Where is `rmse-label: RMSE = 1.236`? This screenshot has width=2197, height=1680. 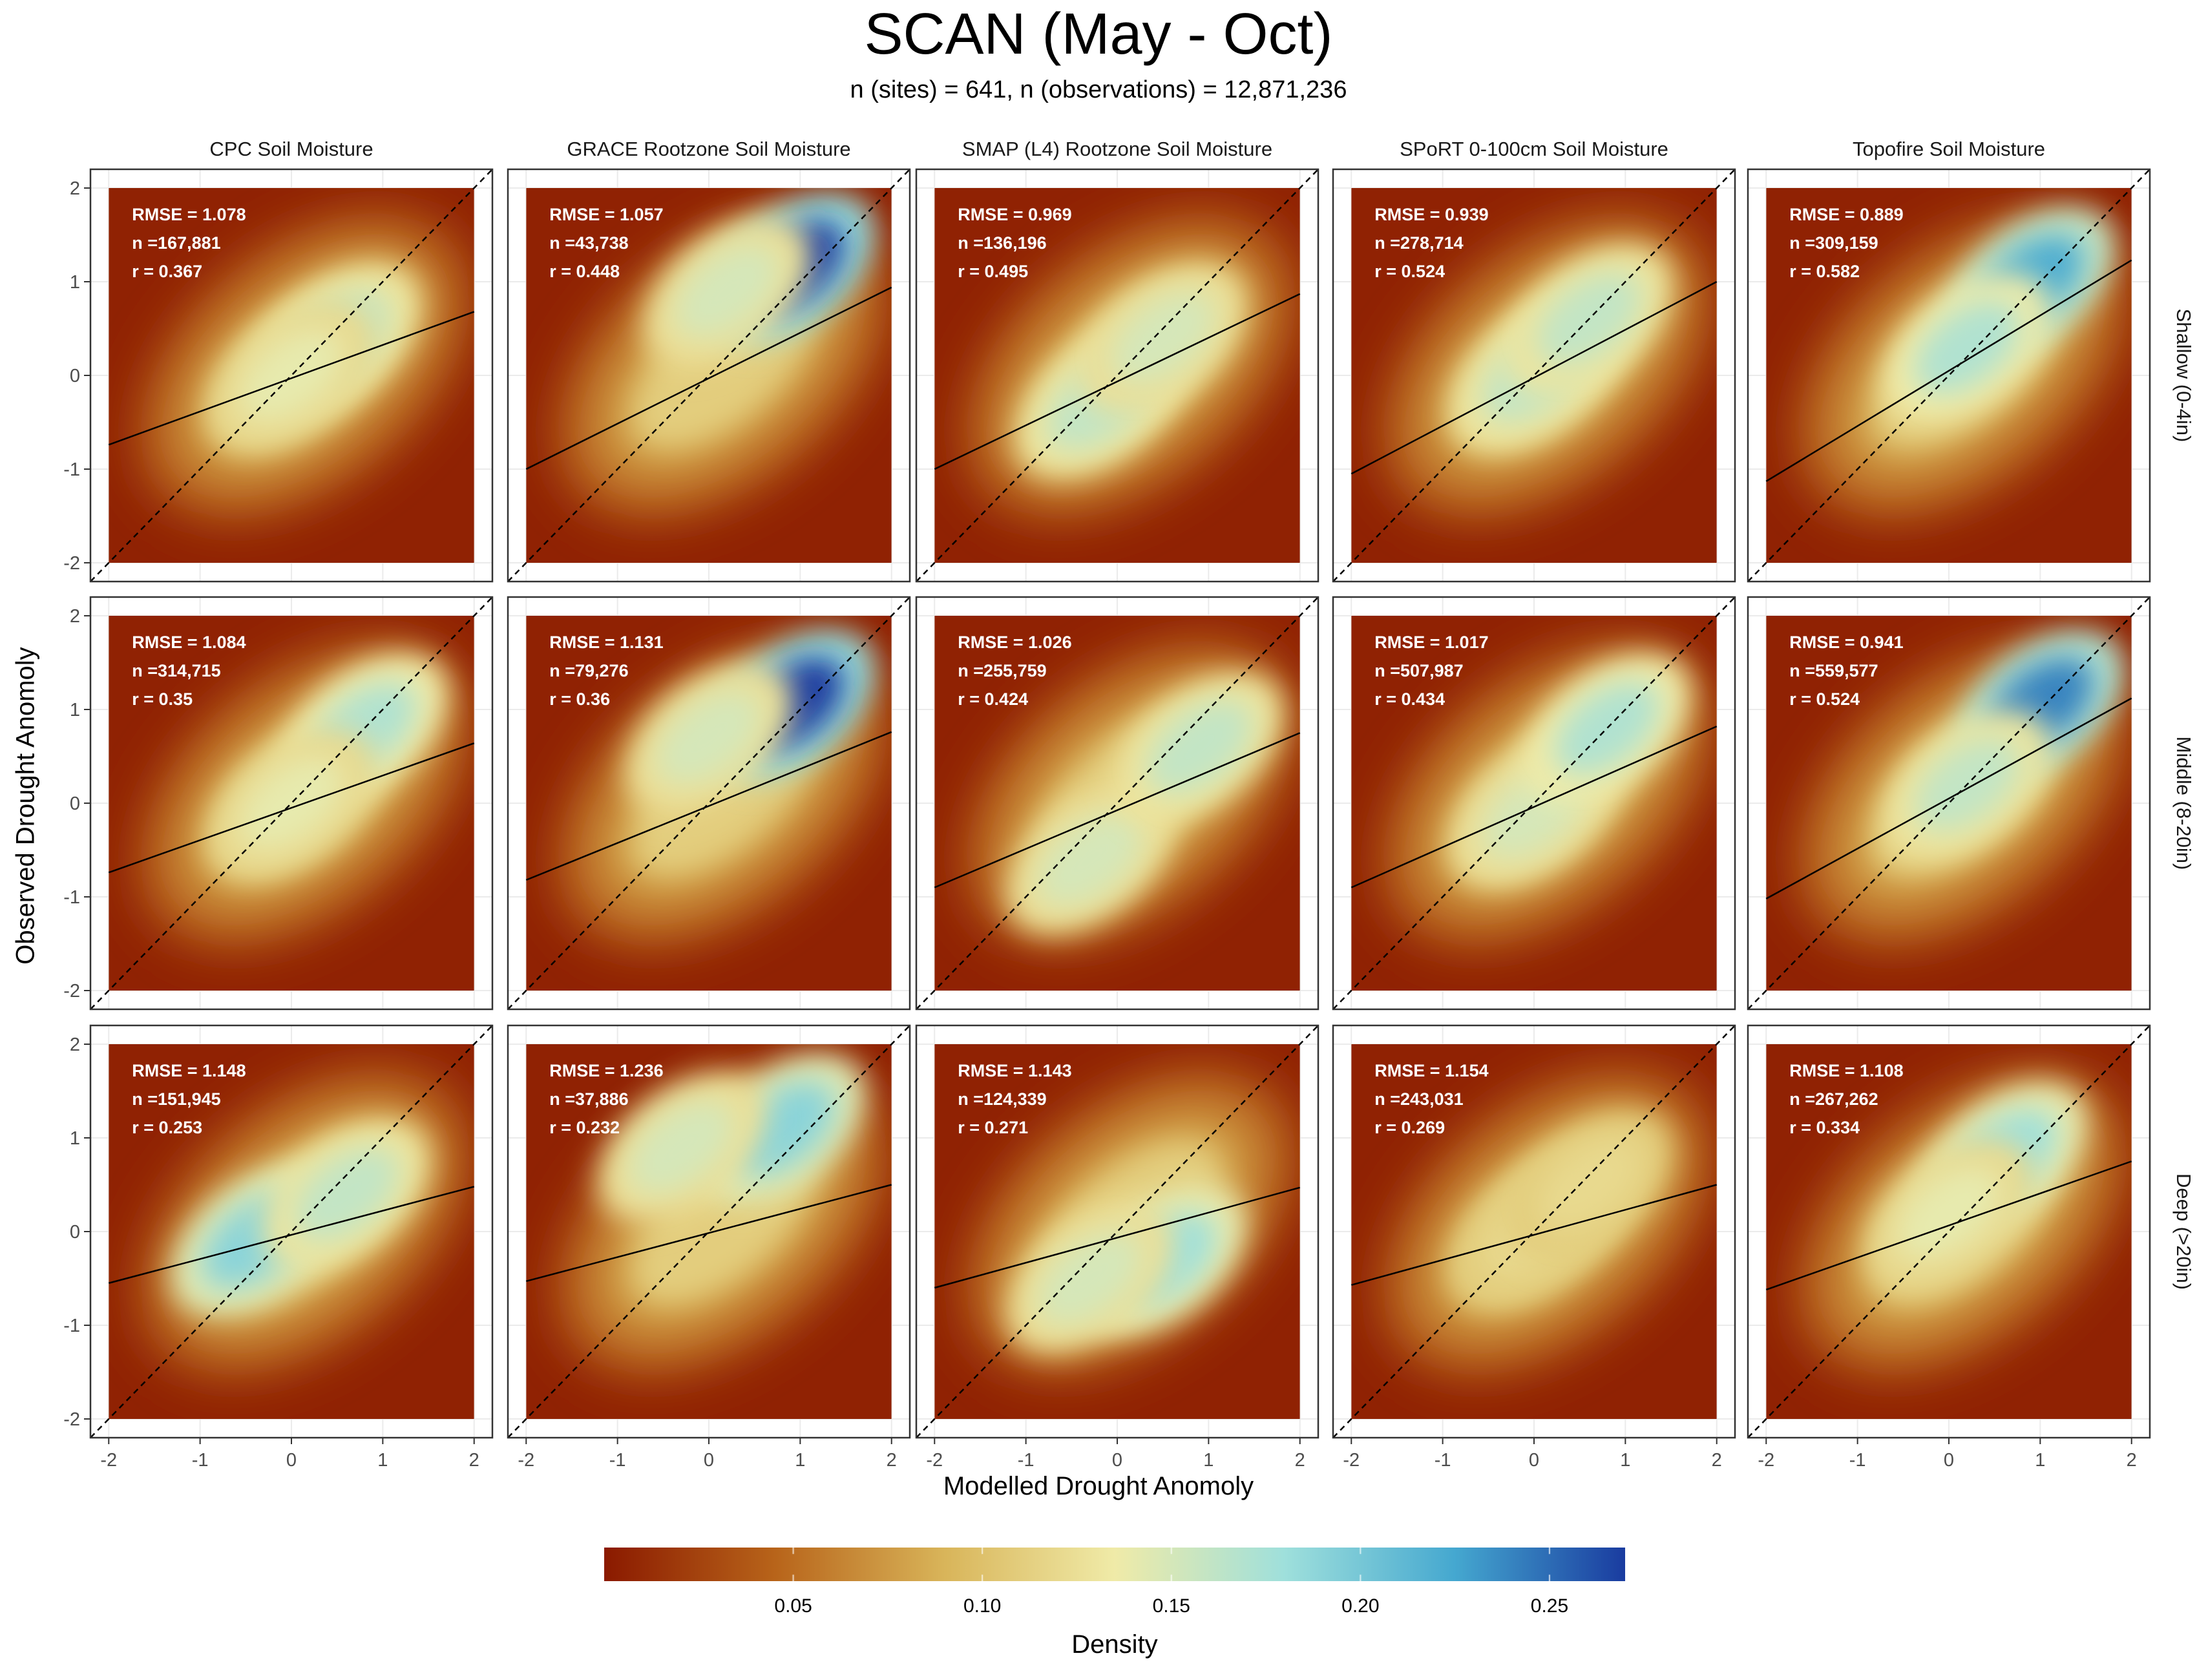 rmse-label: RMSE = 1.236 is located at coordinates (606, 1071).